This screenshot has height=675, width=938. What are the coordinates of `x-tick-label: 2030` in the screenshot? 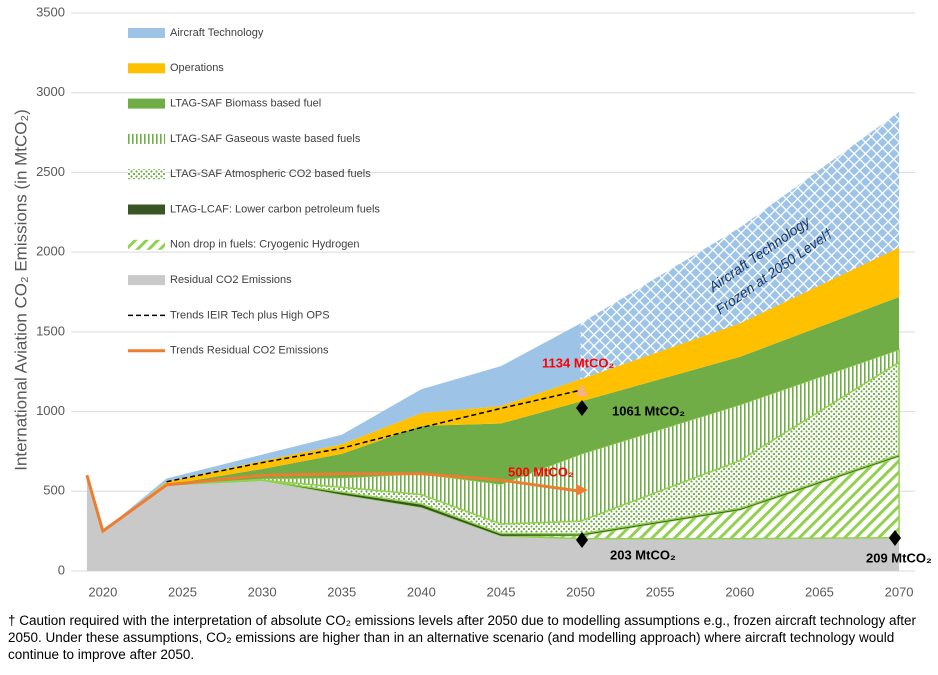 It's located at (262, 591).